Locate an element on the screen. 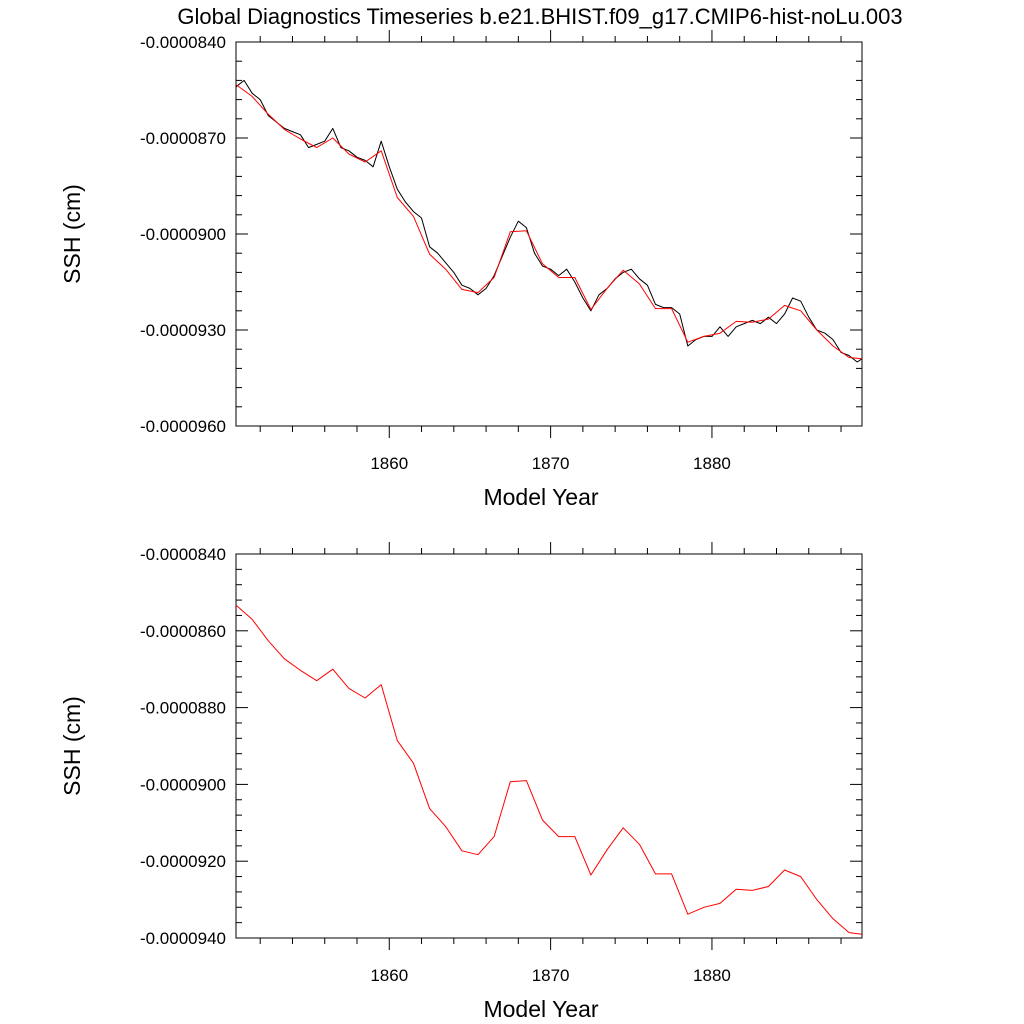  y-tick-label: -0.0000880 is located at coordinates (183, 708).